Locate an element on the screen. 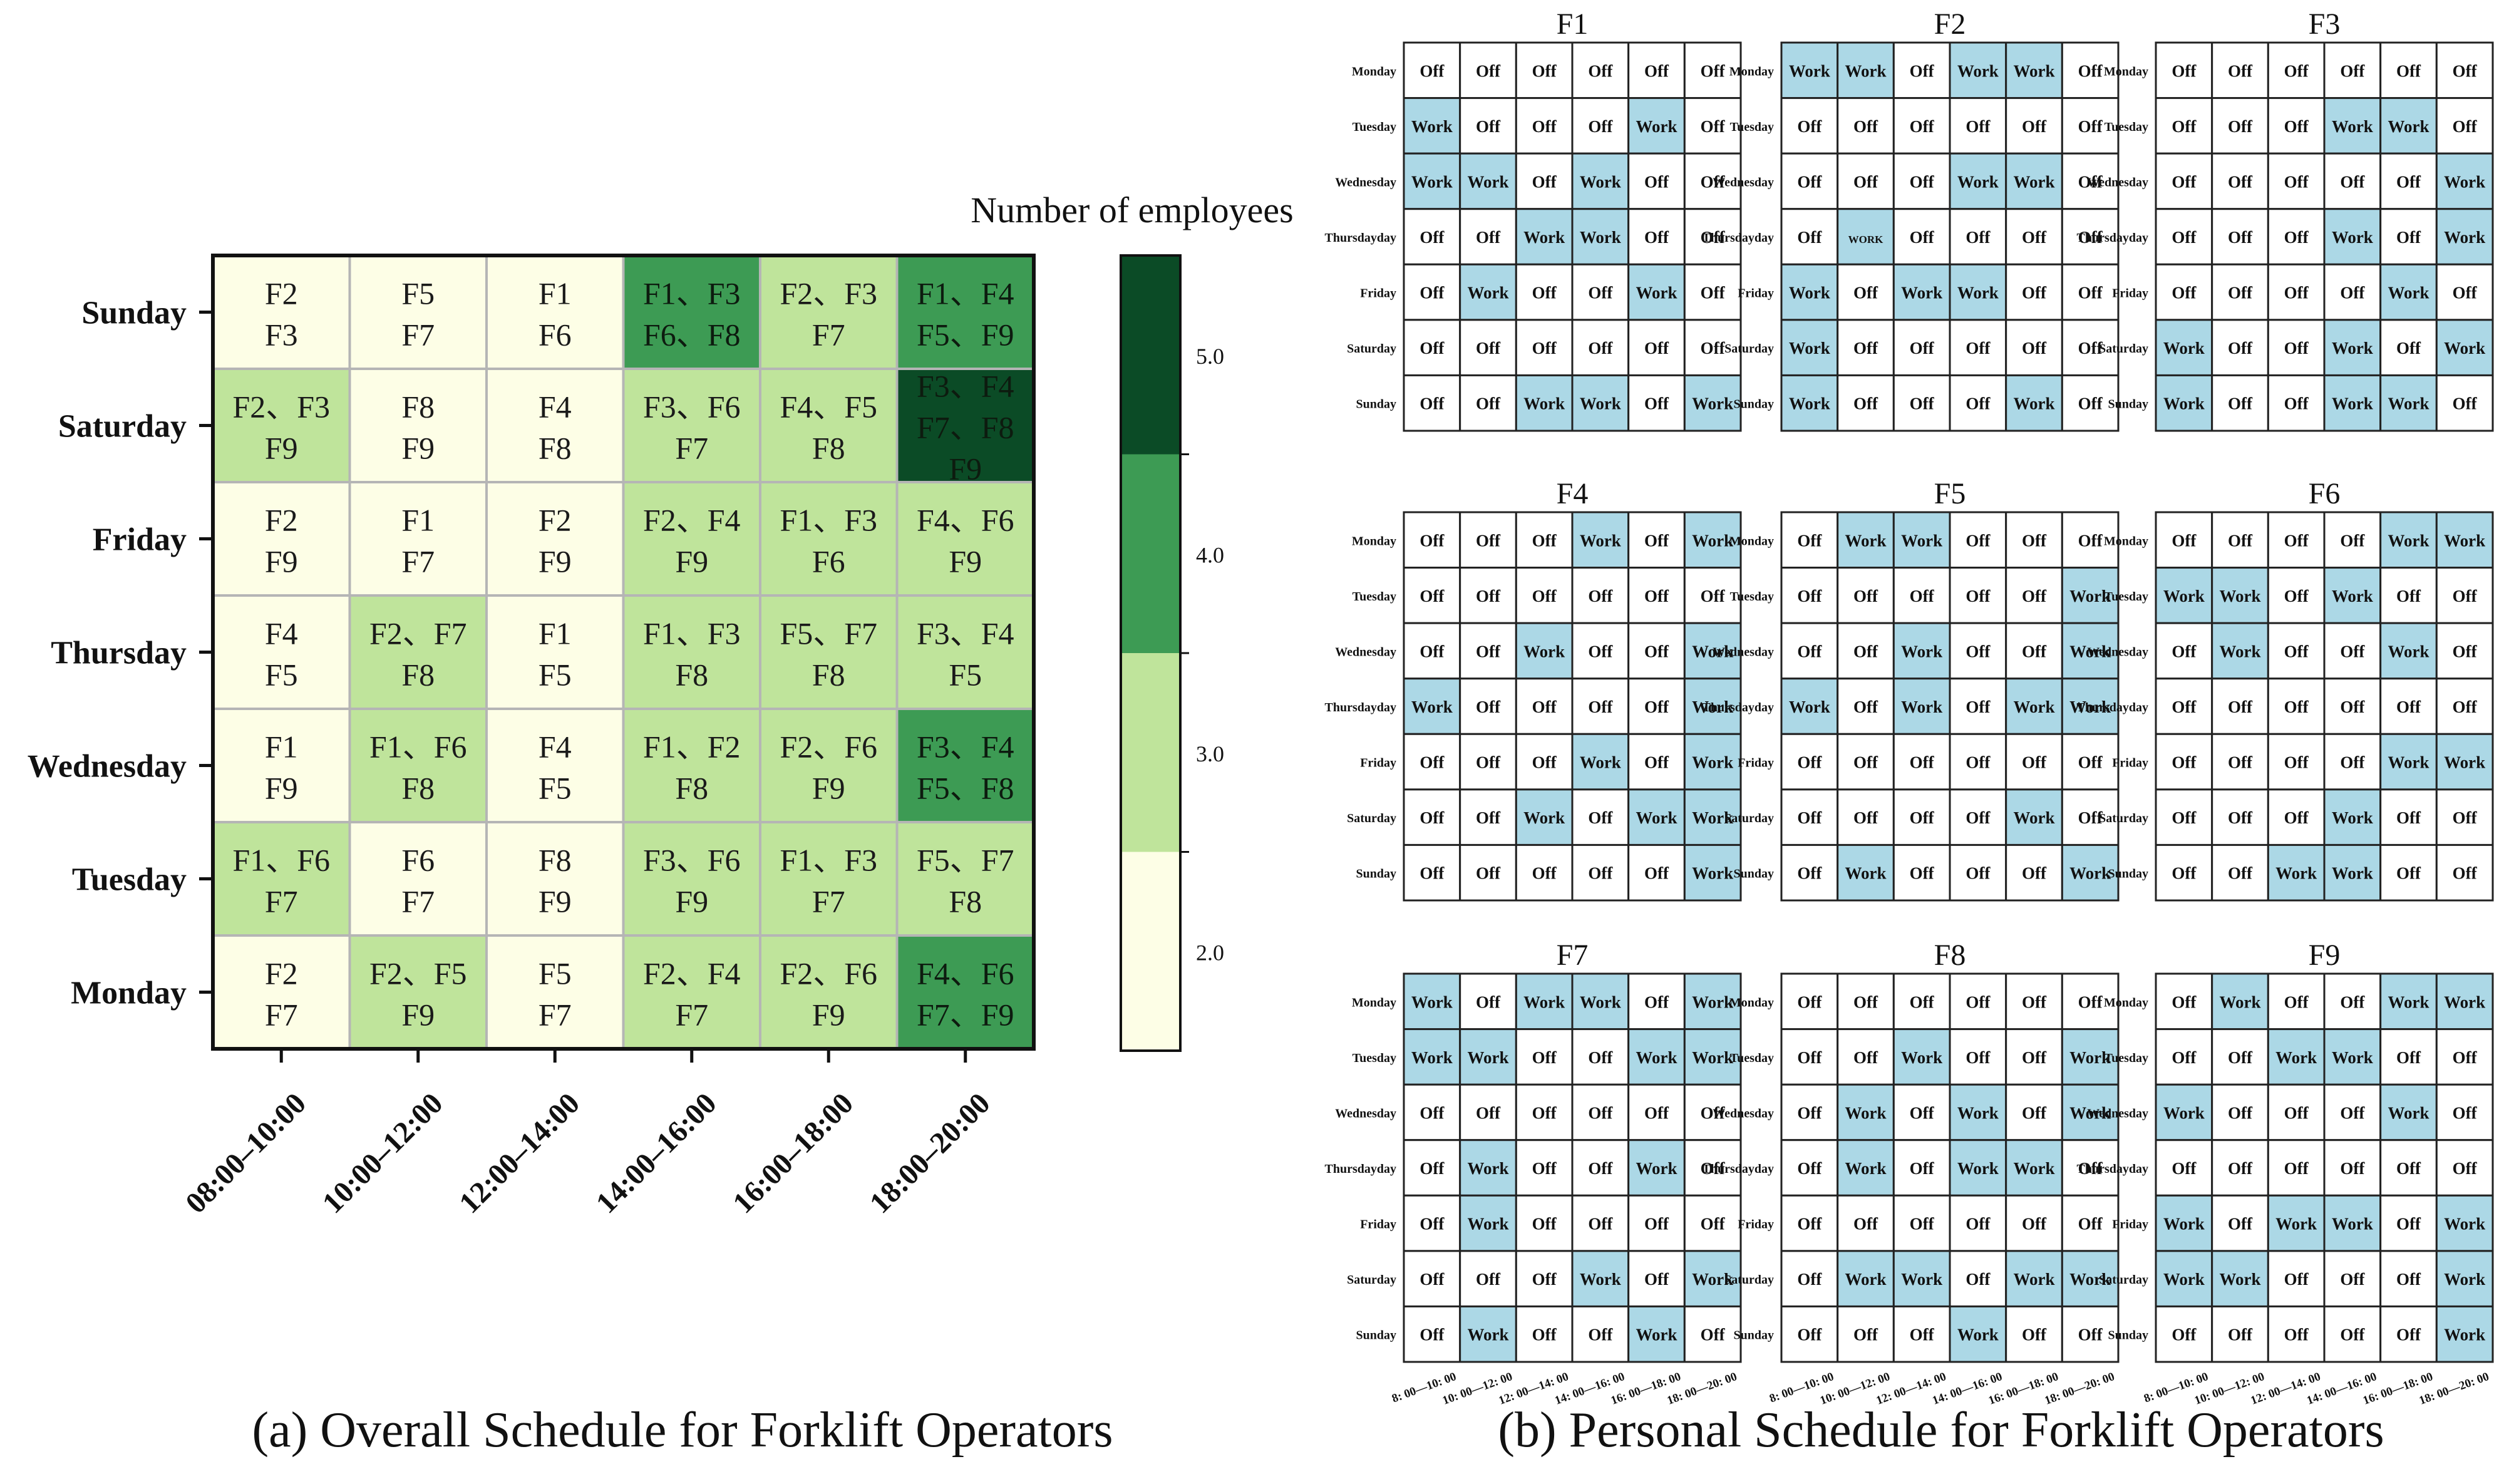 Image resolution: width=2499 pixels, height=1484 pixels. heatmap-cell-label: F5 is located at coordinates (555, 973).